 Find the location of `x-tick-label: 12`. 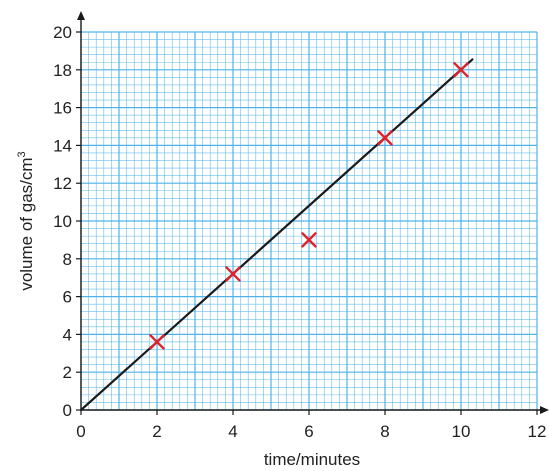

x-tick-label: 12 is located at coordinates (537, 431).